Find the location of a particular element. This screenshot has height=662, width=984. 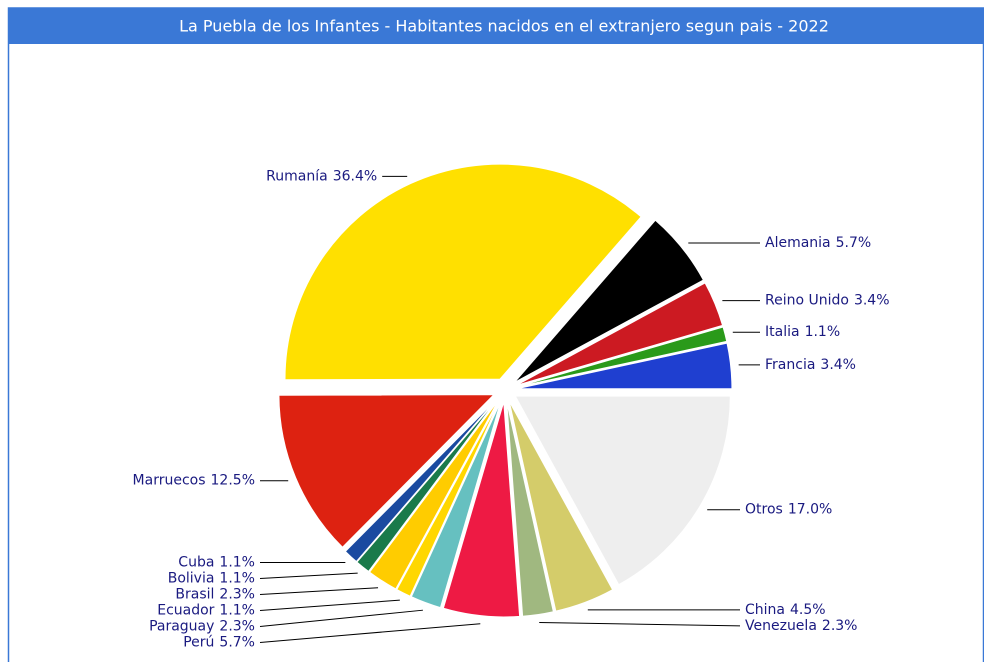

slice-label: Perú 5.7% is located at coordinates (219, 642).